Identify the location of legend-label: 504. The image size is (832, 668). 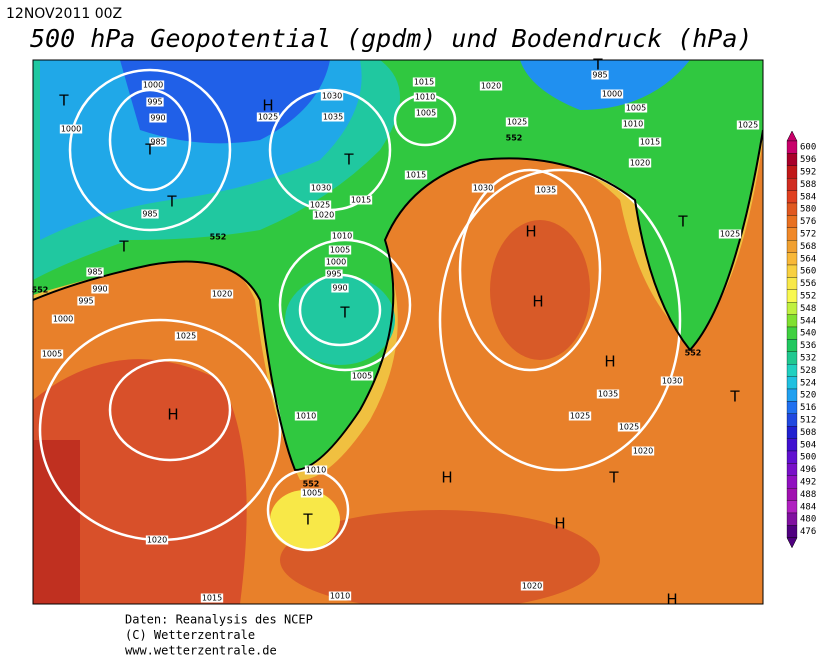
(808, 445).